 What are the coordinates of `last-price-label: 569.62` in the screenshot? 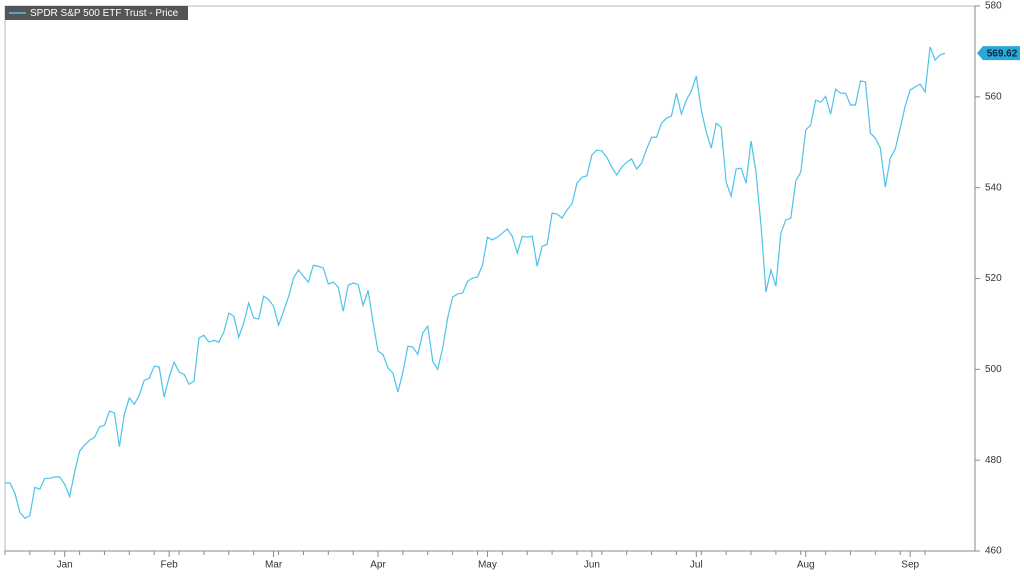 It's located at (1002, 53).